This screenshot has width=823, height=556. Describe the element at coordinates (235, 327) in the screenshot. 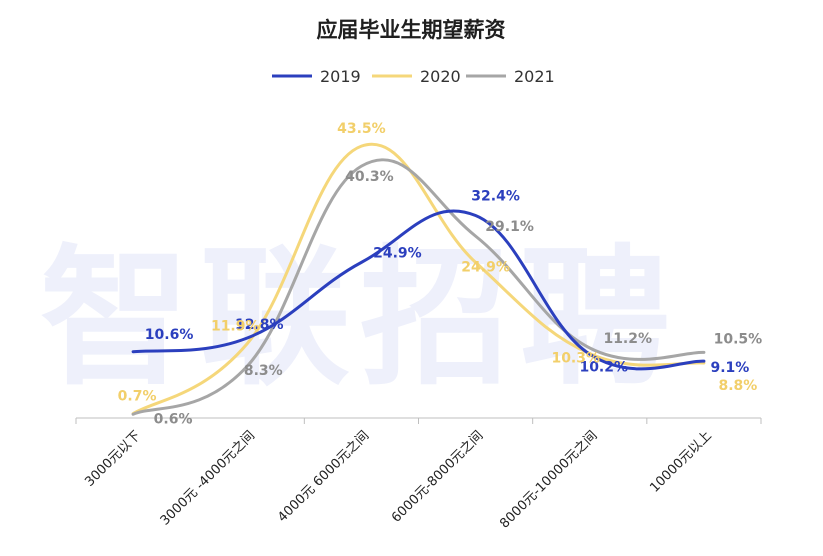

I see `data-label: 11.9%` at that location.